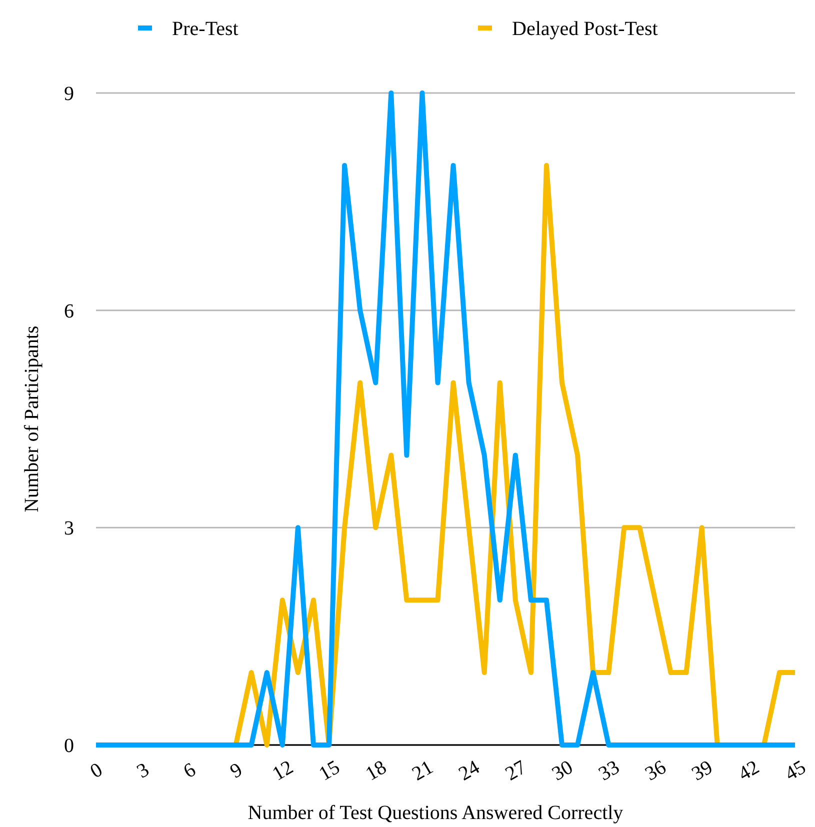  Describe the element at coordinates (69, 311) in the screenshot. I see `y-tick-label: 6` at that location.